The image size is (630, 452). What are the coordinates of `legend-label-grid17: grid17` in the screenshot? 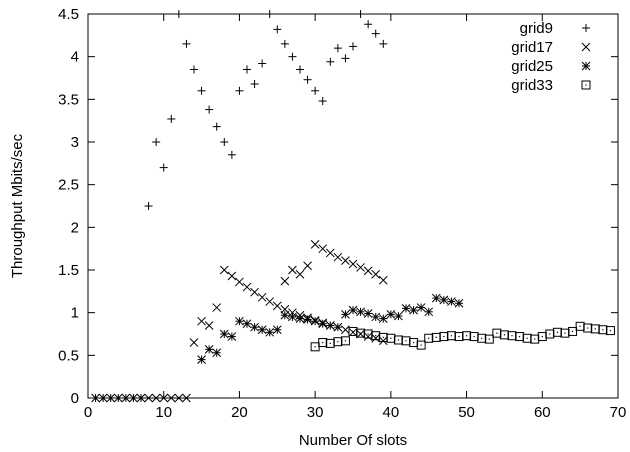 It's located at (532, 47).